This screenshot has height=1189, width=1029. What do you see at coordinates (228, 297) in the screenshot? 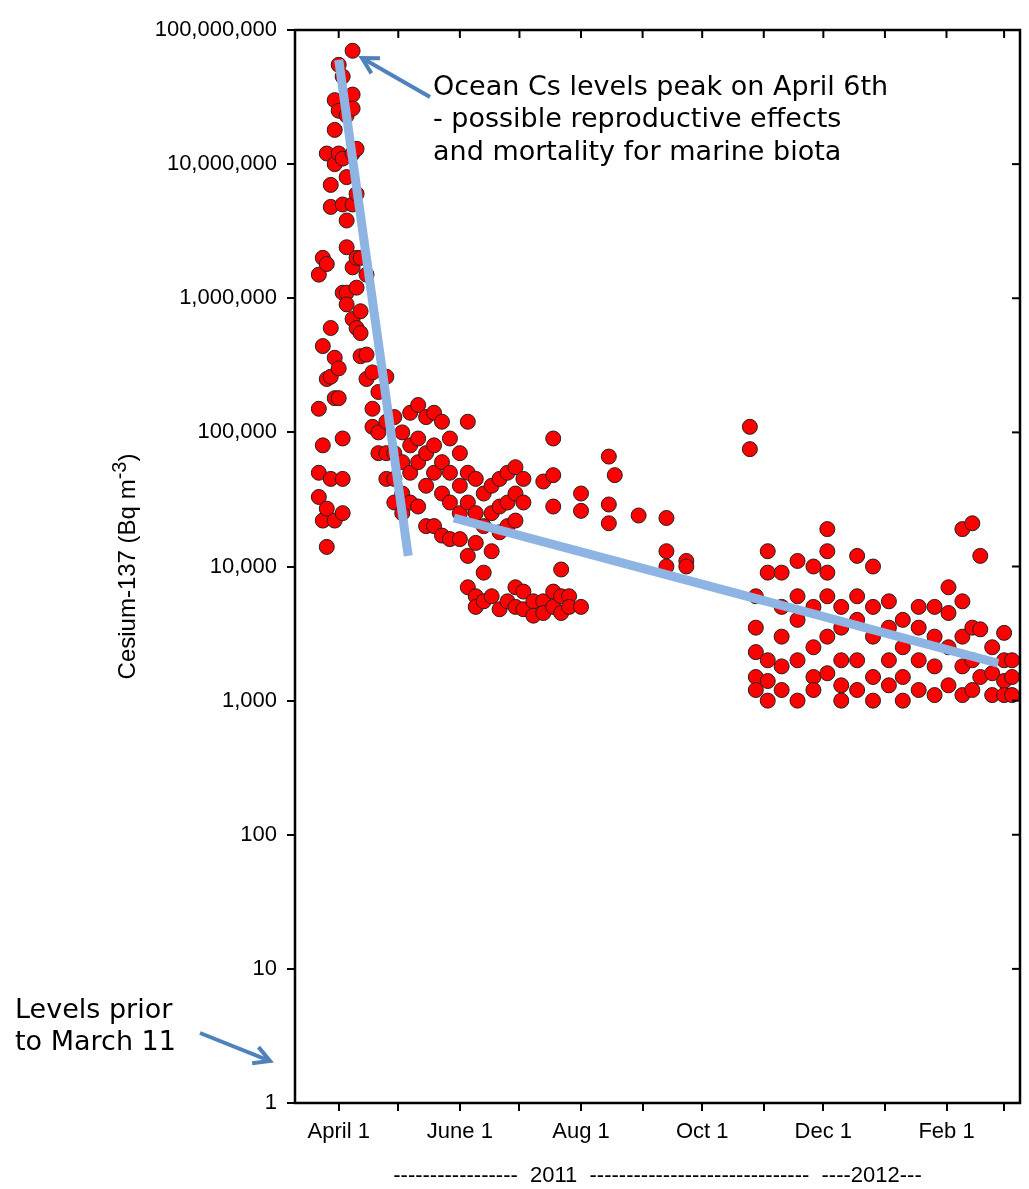
I see `y-tick-label: 1,000,000` at bounding box center [228, 297].